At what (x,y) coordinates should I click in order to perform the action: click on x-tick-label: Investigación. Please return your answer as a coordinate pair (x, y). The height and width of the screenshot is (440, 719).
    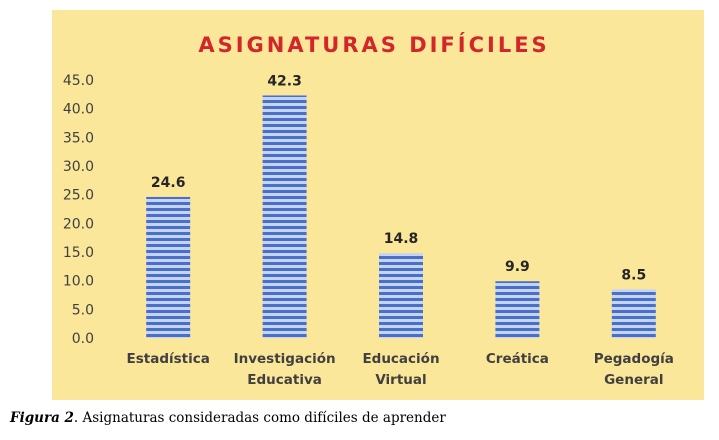
    Looking at the image, I should click on (285, 359).